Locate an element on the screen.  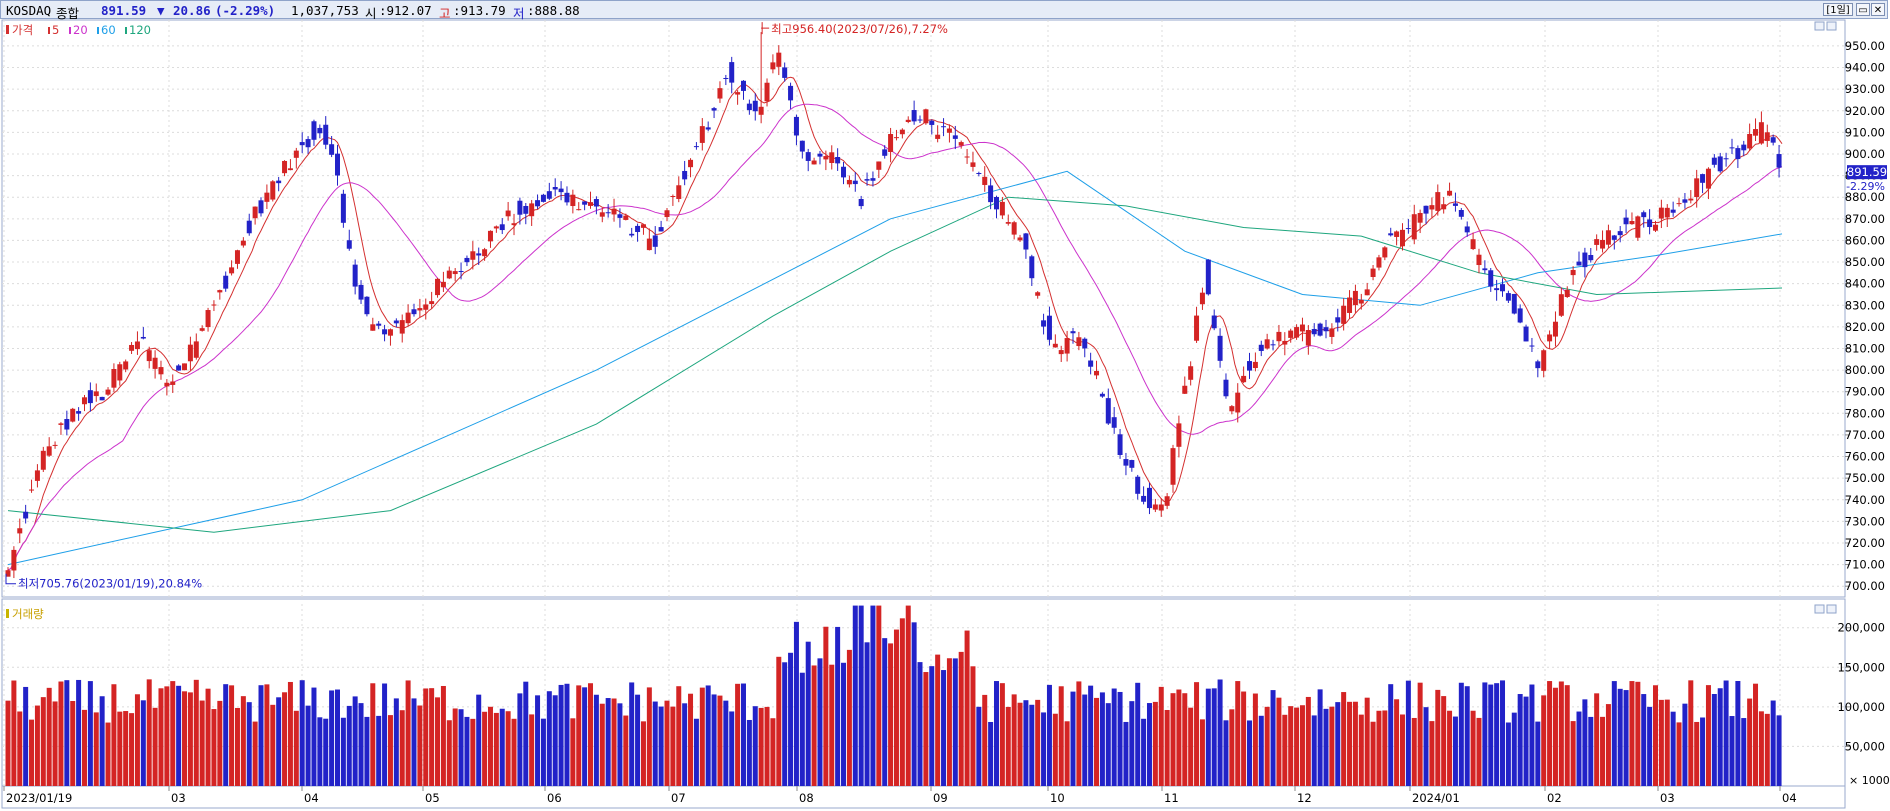
time-tick-label: 07 is located at coordinates (678, 798).